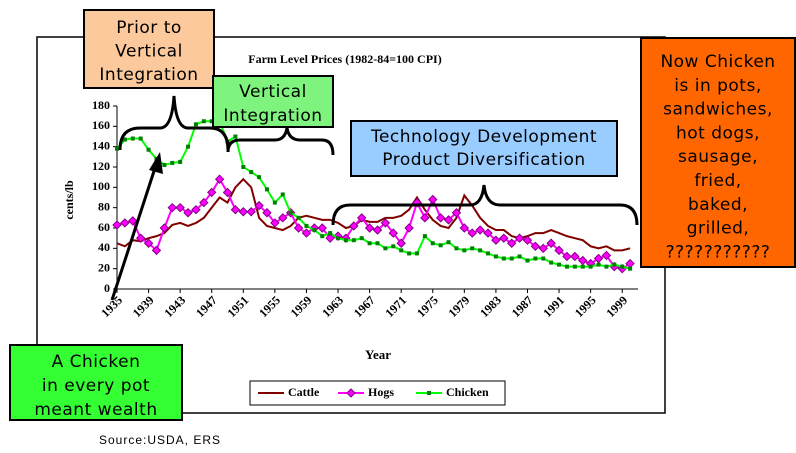  What do you see at coordinates (483, 160) in the screenshot?
I see `annotation-text: Product Diversification` at bounding box center [483, 160].